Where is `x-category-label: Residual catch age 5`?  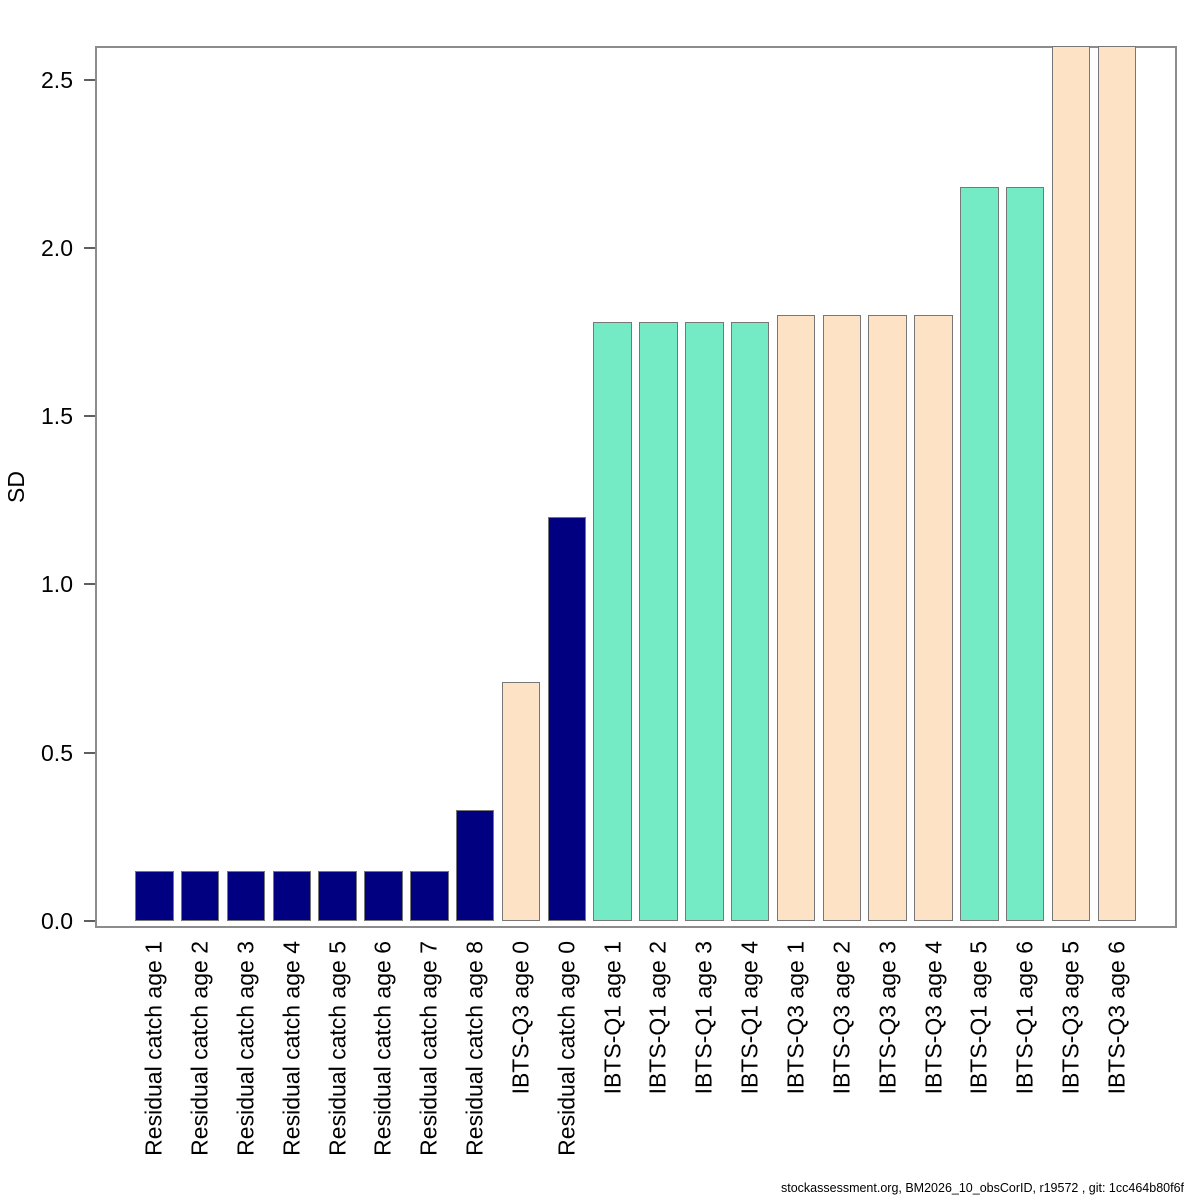
x-category-label: Residual catch age 5 is located at coordinates (337, 1048).